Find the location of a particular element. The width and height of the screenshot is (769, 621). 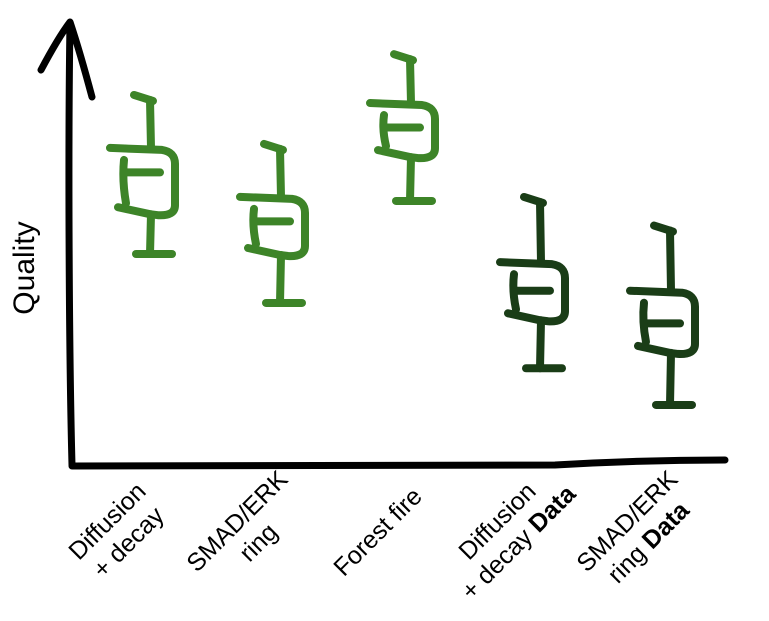

x-tick-label-1: Diffusion+ decay is located at coordinates (117, 531).